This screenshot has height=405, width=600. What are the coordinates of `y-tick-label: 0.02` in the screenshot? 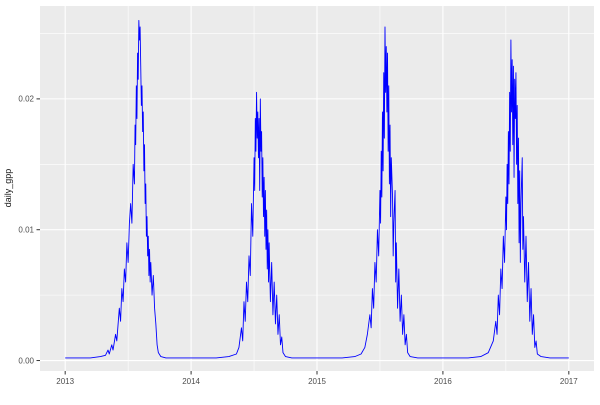 It's located at (26, 99).